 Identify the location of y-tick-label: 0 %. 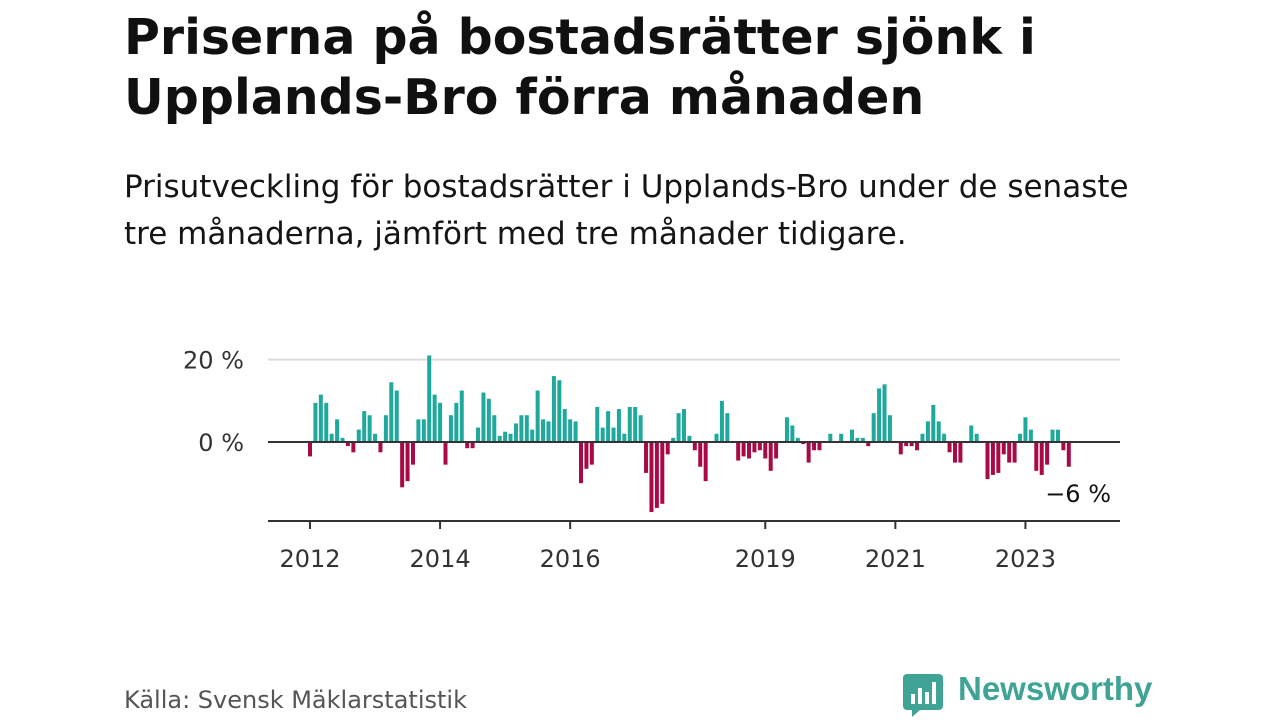
(221, 443).